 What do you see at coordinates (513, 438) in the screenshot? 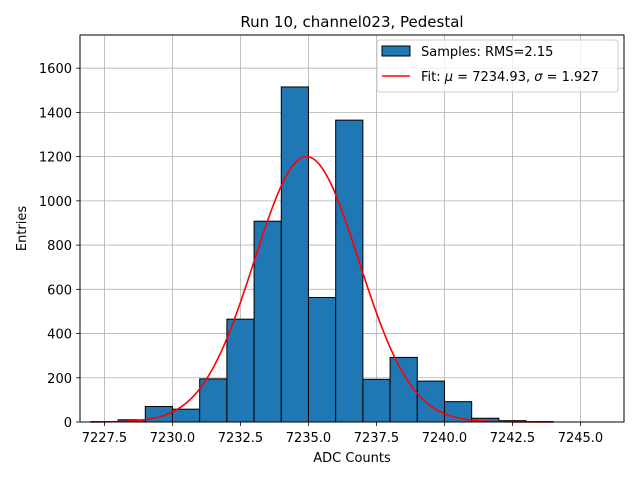
I see `x-tick-label: 7242.5` at bounding box center [513, 438].